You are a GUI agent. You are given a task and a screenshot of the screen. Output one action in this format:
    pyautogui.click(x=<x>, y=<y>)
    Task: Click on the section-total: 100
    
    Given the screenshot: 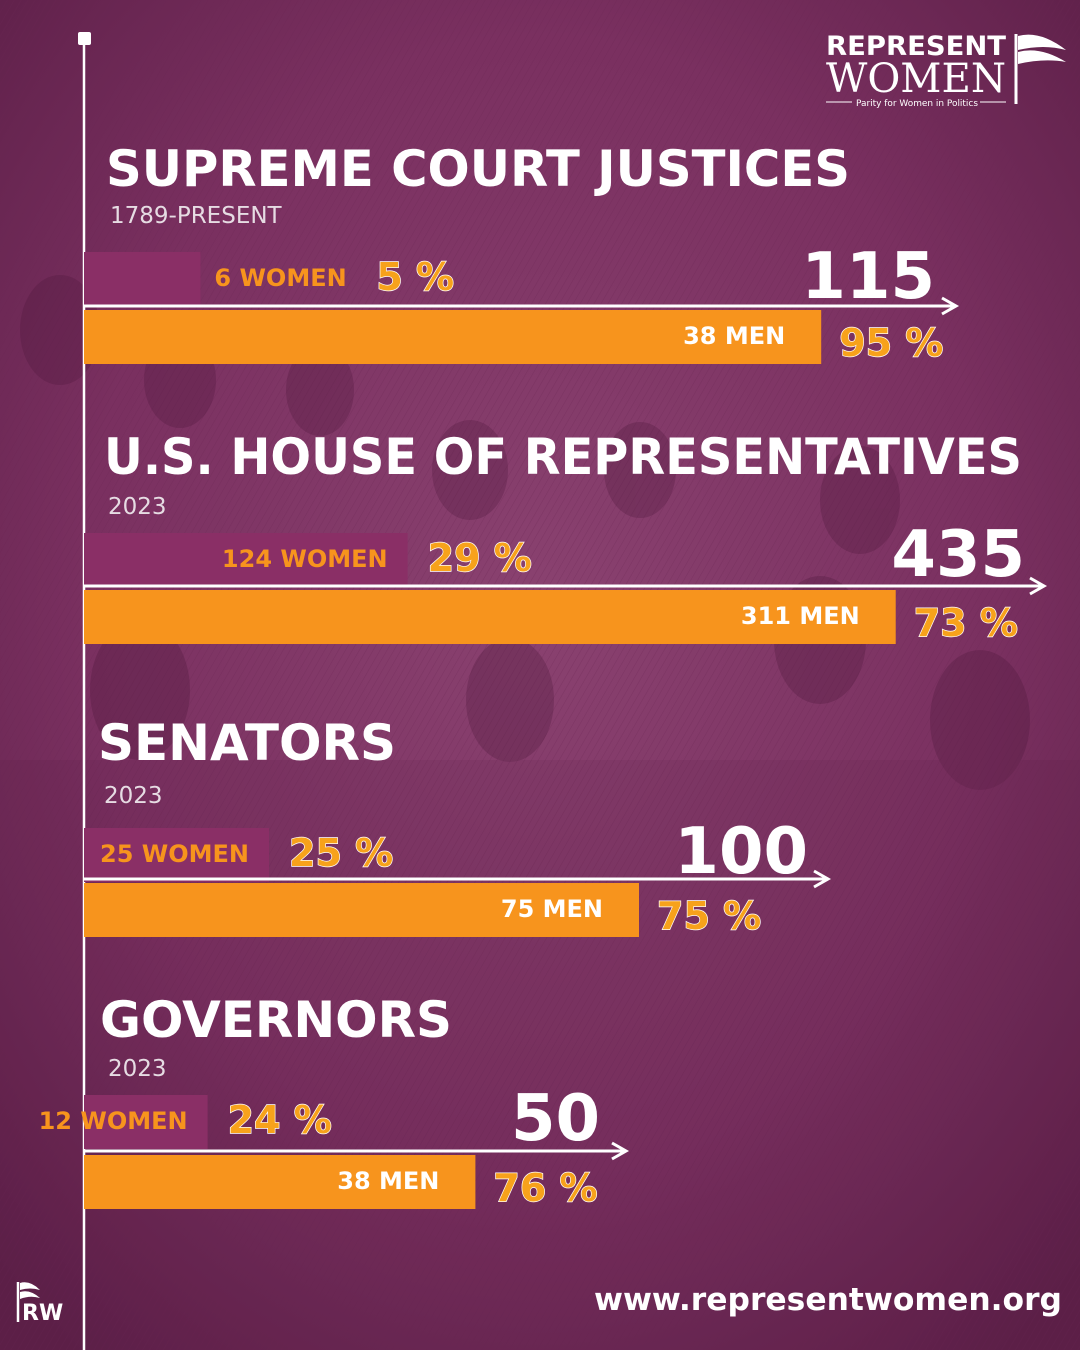 What is the action you would take?
    pyautogui.click(x=741, y=852)
    